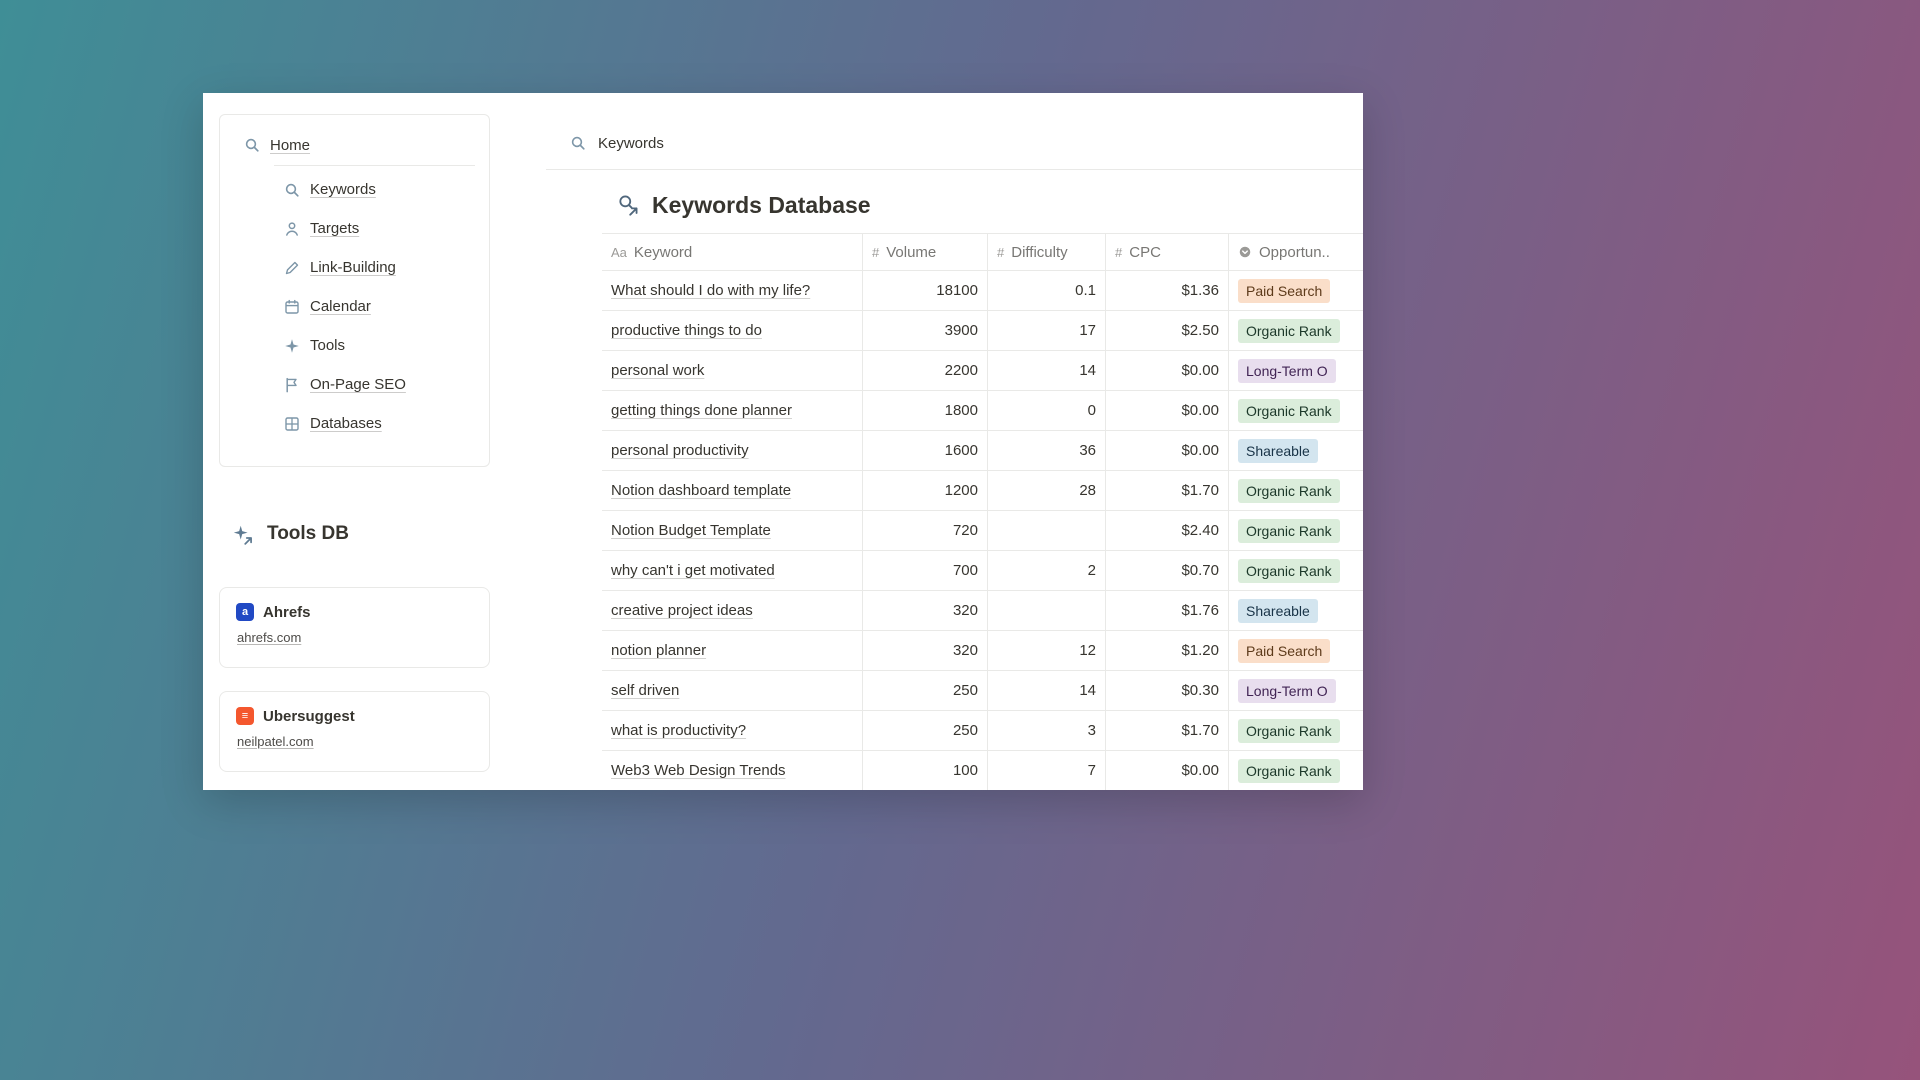  I want to click on difficulty-cell: 17, so click(1046, 330).